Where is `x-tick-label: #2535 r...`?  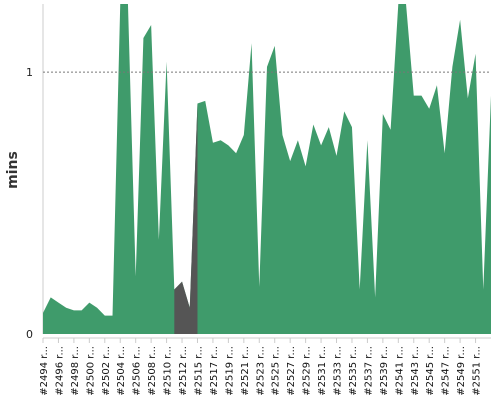 x-tick-label: #2535 r... is located at coordinates (353, 371).